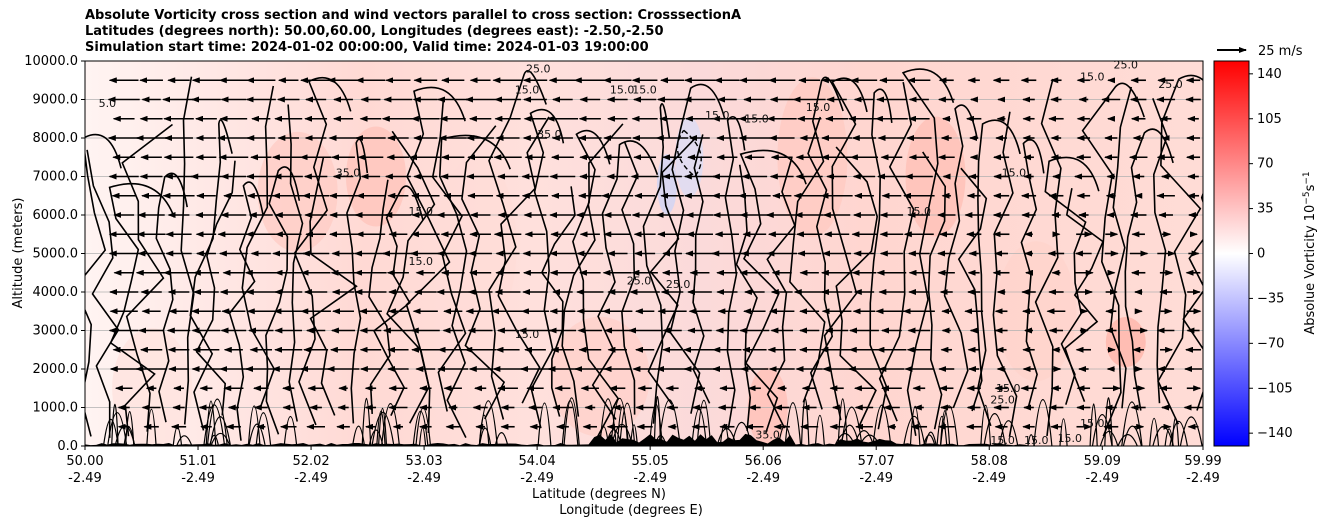  Describe the element at coordinates (1275, 433) in the screenshot. I see `colorbar-tick-label: −140` at that location.